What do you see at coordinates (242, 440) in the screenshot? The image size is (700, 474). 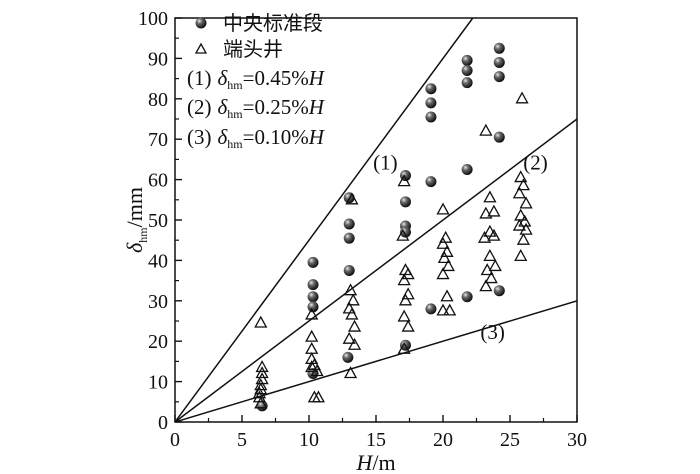 I see `x-tick-label: 5` at bounding box center [242, 440].